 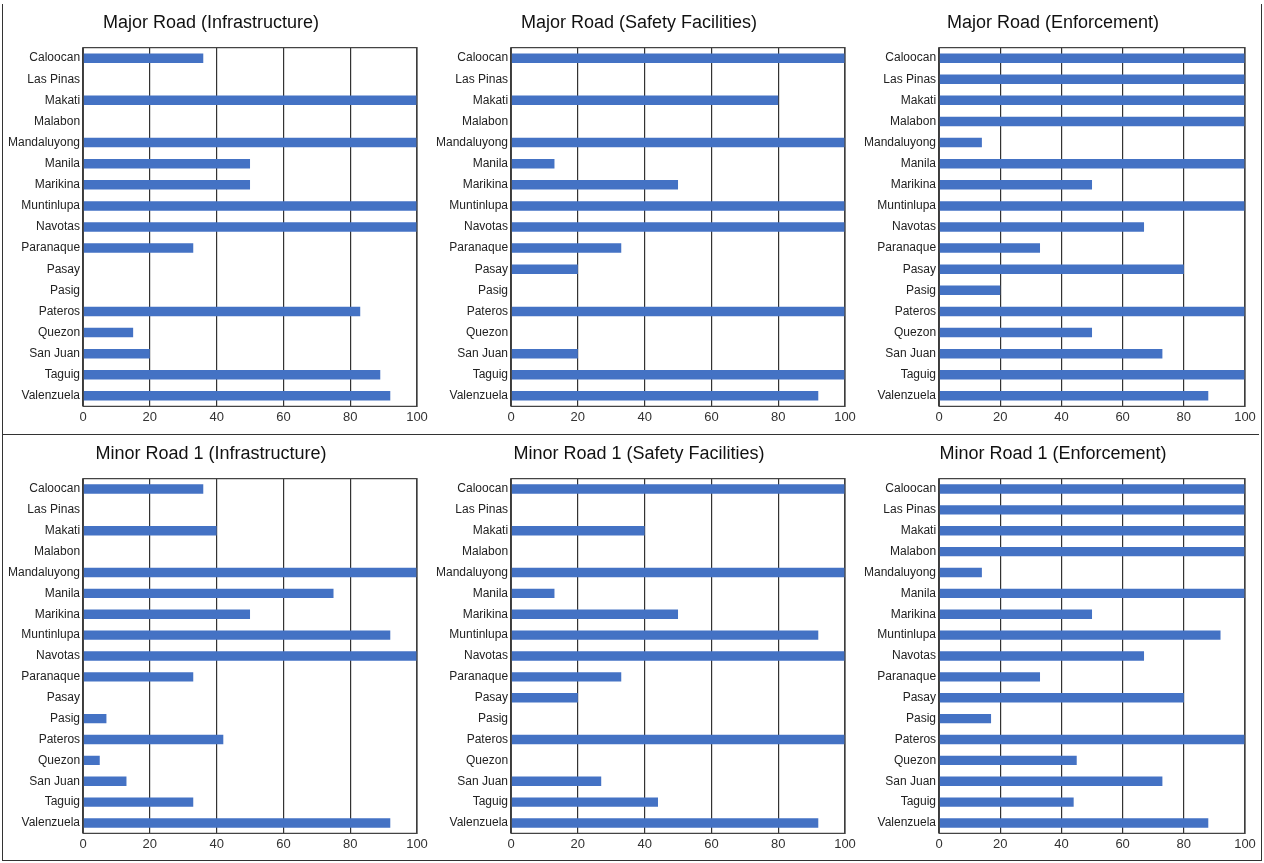 I want to click on chart-title: Minor Road 1 (Infrastructure), so click(x=211, y=452).